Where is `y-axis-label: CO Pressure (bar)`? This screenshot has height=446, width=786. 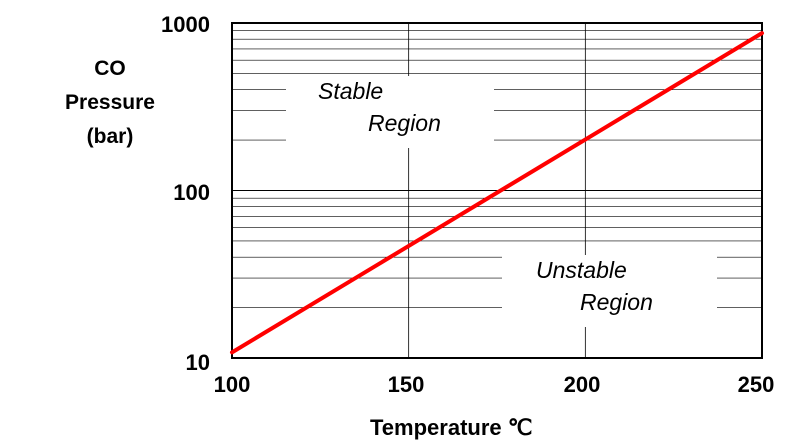
y-axis-label: CO Pressure (bar) is located at coordinates (110, 103).